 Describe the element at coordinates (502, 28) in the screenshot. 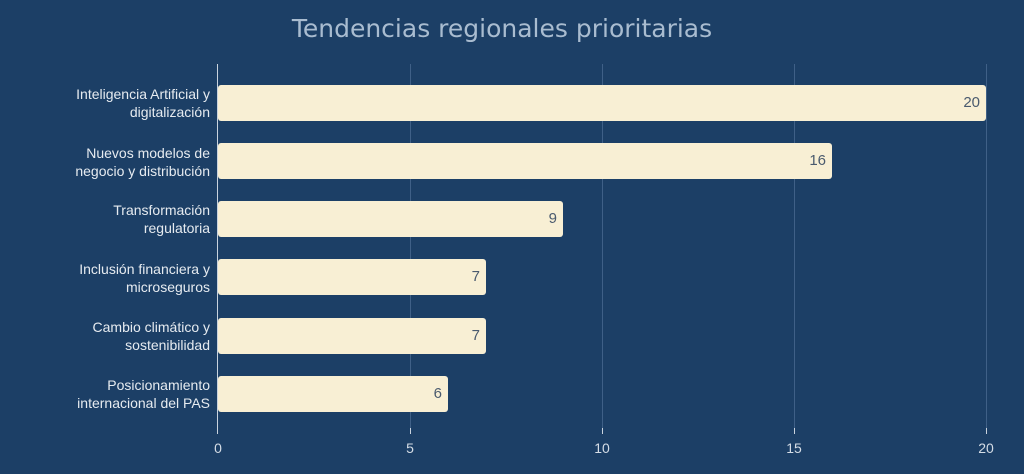

I see `chart-title: Tendencias regionales prioritarias` at that location.